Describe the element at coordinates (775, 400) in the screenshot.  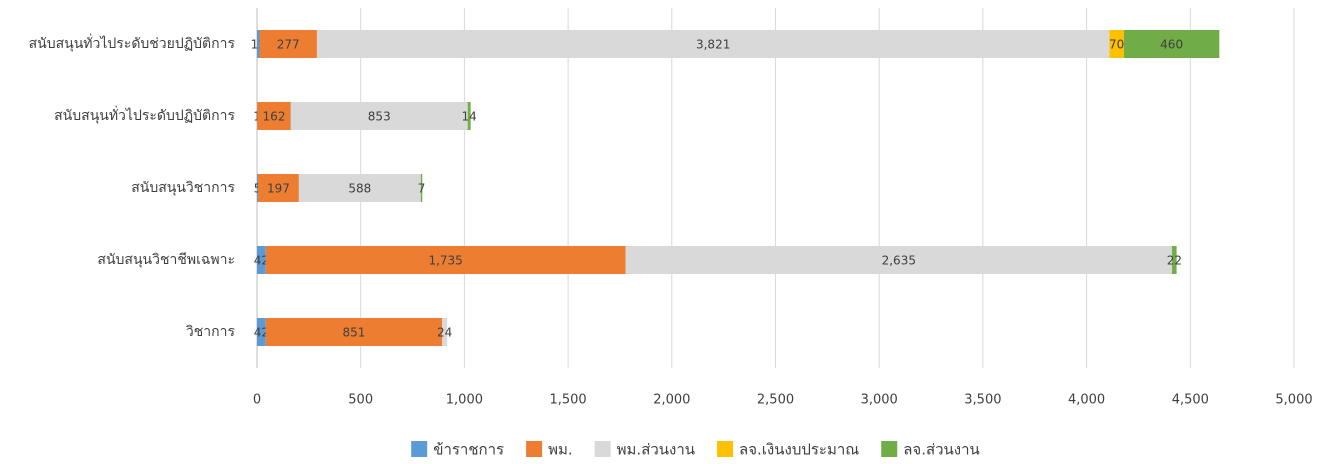
I see `x-tick-label: 2,500` at that location.